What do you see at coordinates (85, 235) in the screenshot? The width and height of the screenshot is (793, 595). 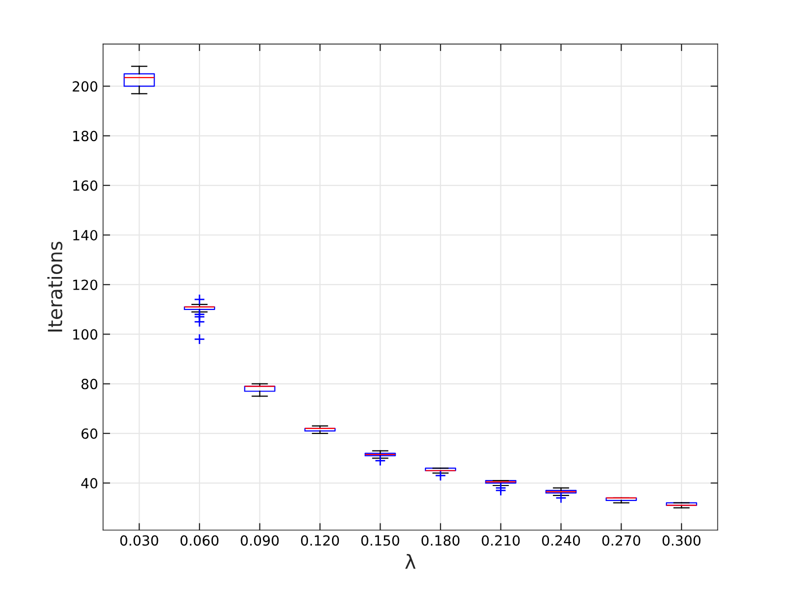 I see `y-tick-label: 140` at bounding box center [85, 235].